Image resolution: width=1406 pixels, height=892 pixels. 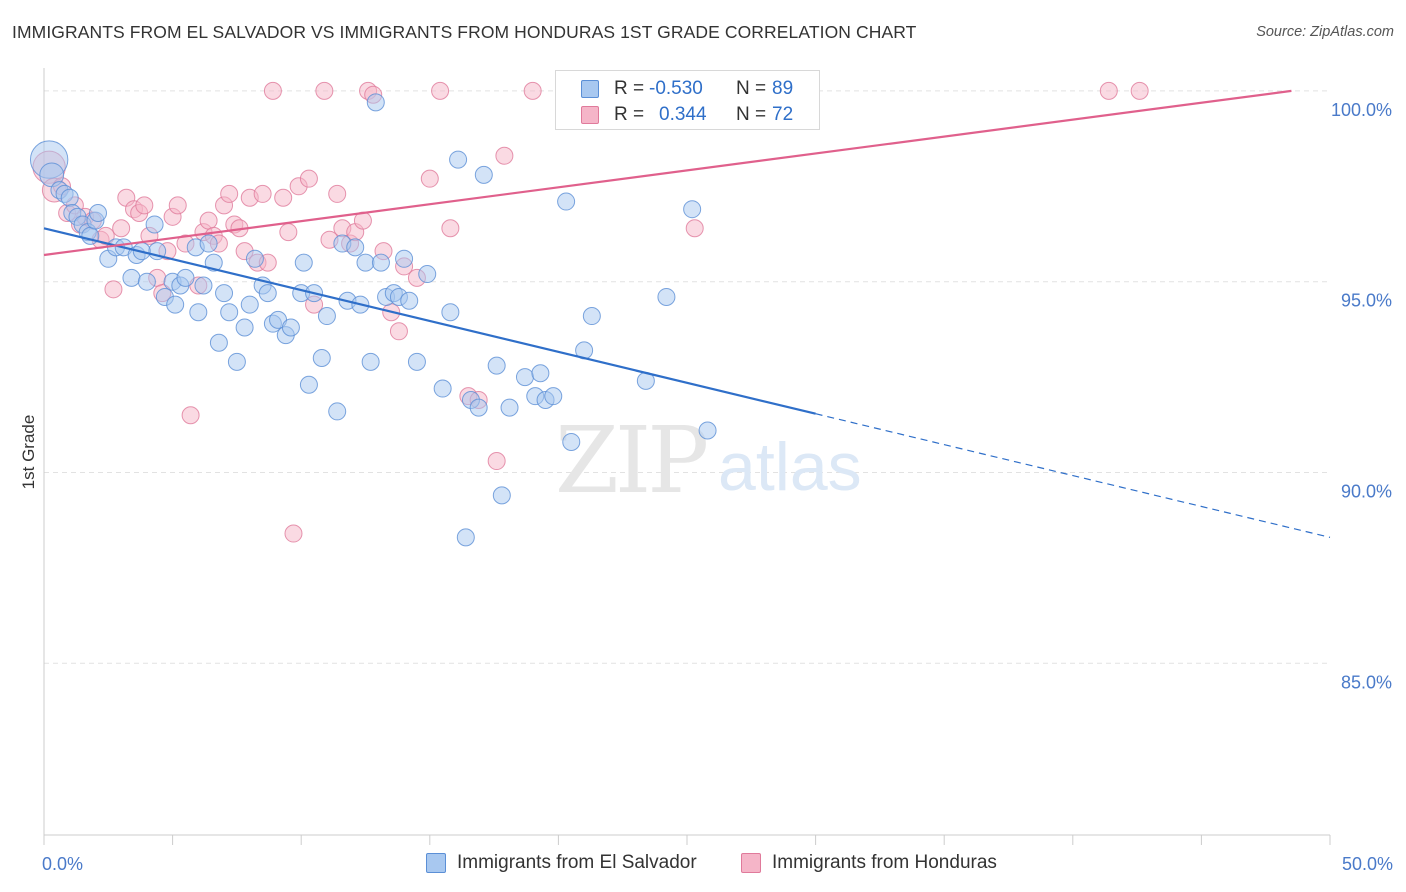 I want to click on el-salvador-trendline-extension, so click(x=1073, y=475).